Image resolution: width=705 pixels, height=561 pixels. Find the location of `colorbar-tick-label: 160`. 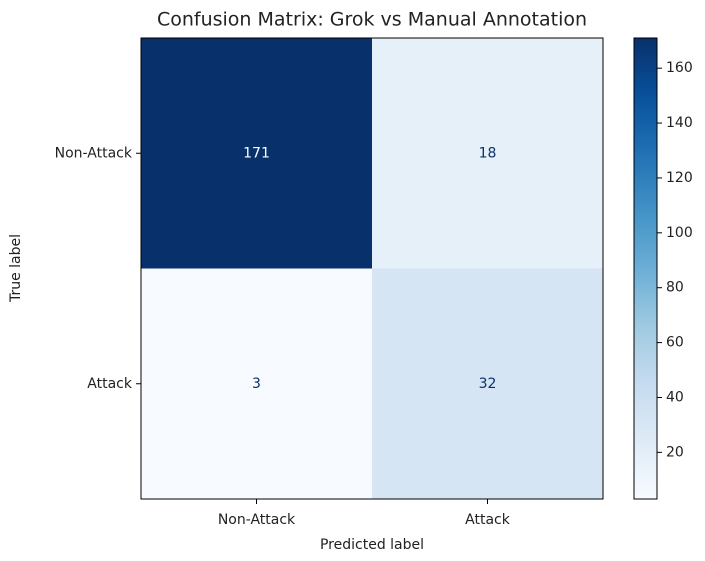

colorbar-tick-label: 160 is located at coordinates (679, 68).